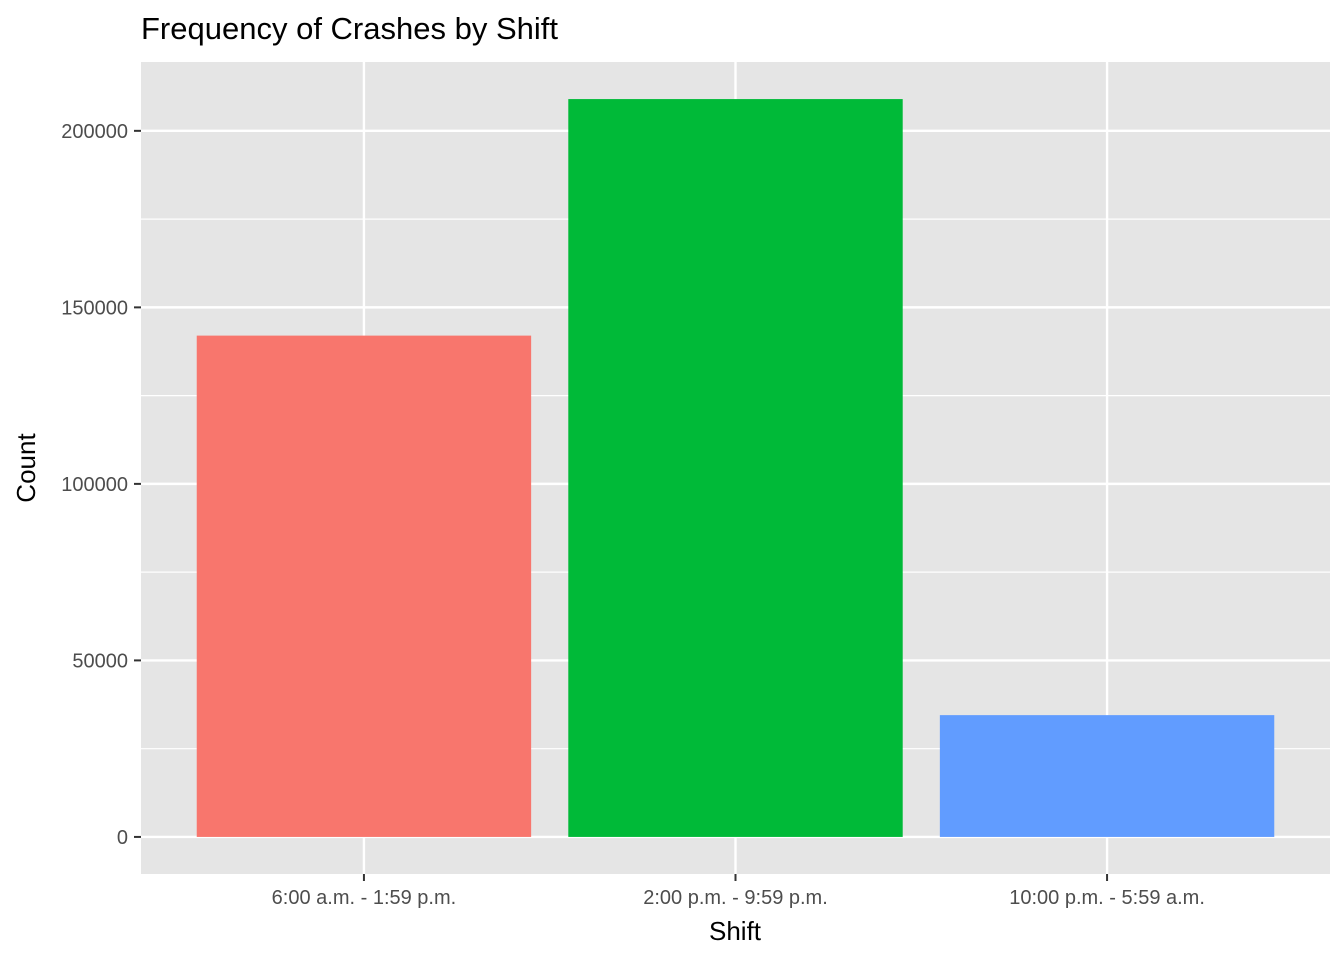  What do you see at coordinates (349, 28) in the screenshot?
I see `chart-title: Frequency of Crashes by Shift` at bounding box center [349, 28].